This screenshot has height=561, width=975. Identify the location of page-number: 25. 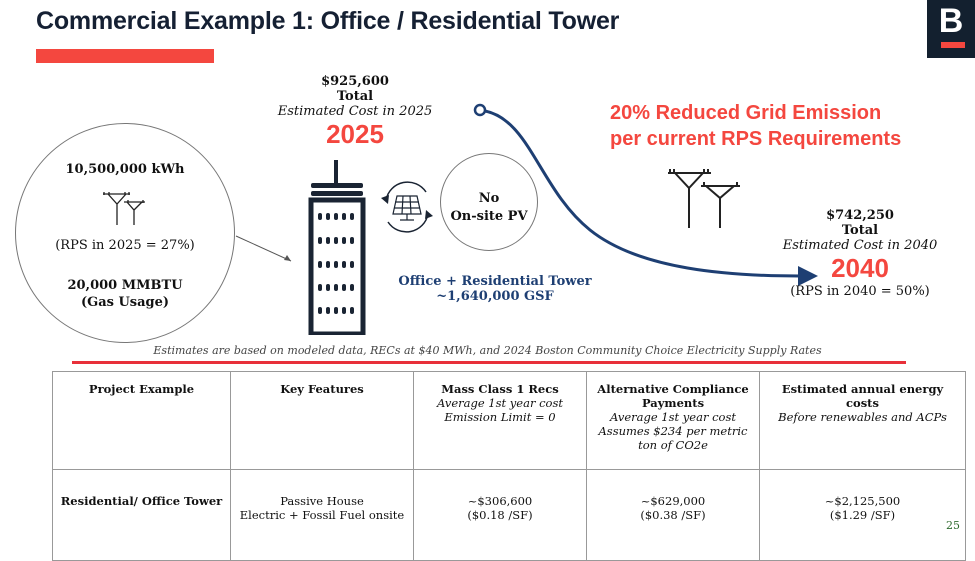
(953, 525).